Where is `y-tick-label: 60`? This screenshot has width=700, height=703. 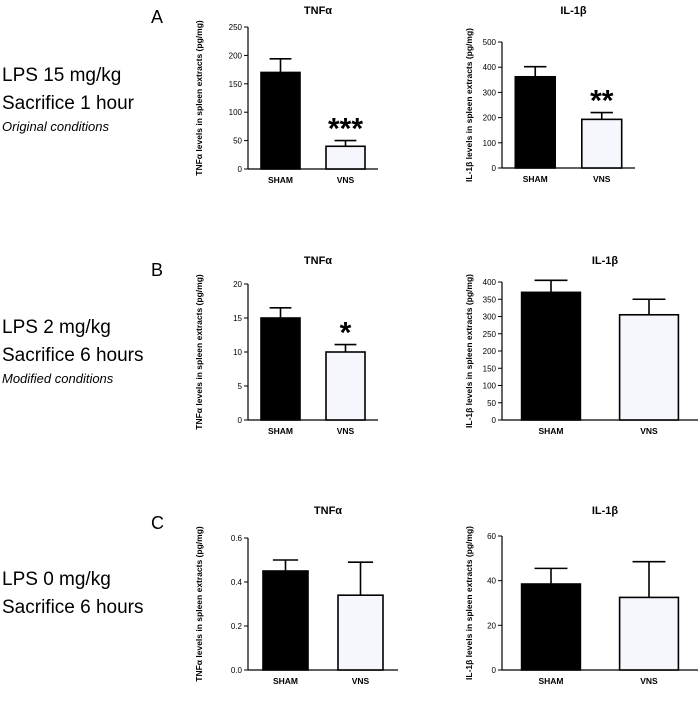
y-tick-label: 60 is located at coordinates (491, 536).